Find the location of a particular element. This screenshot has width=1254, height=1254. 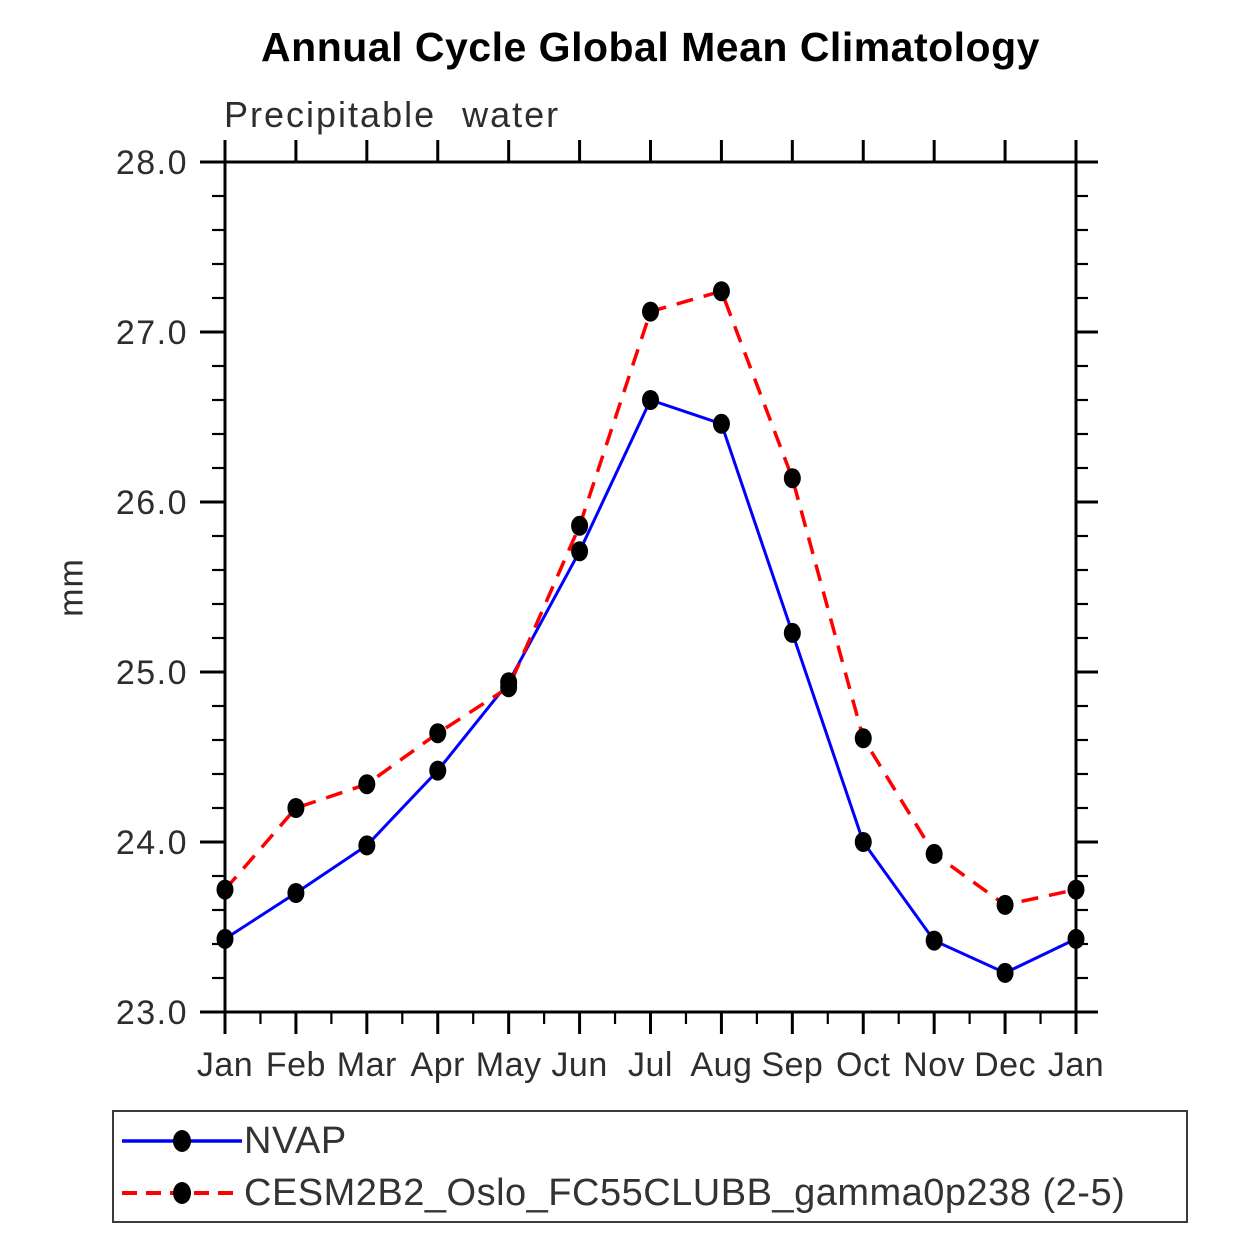

x-axis-tick-label: Apr is located at coordinates (438, 1065).